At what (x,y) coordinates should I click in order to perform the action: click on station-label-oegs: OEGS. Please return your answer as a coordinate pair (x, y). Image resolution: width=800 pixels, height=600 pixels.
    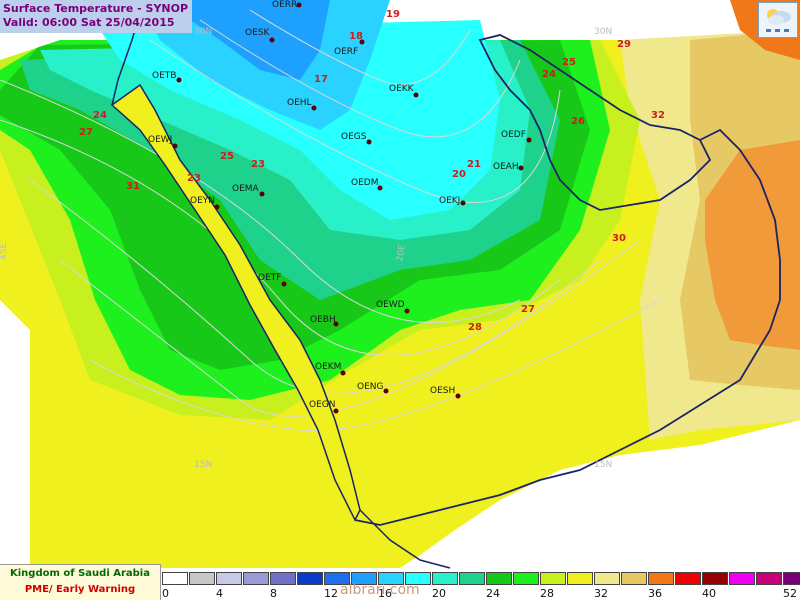
    Looking at the image, I should click on (354, 137).